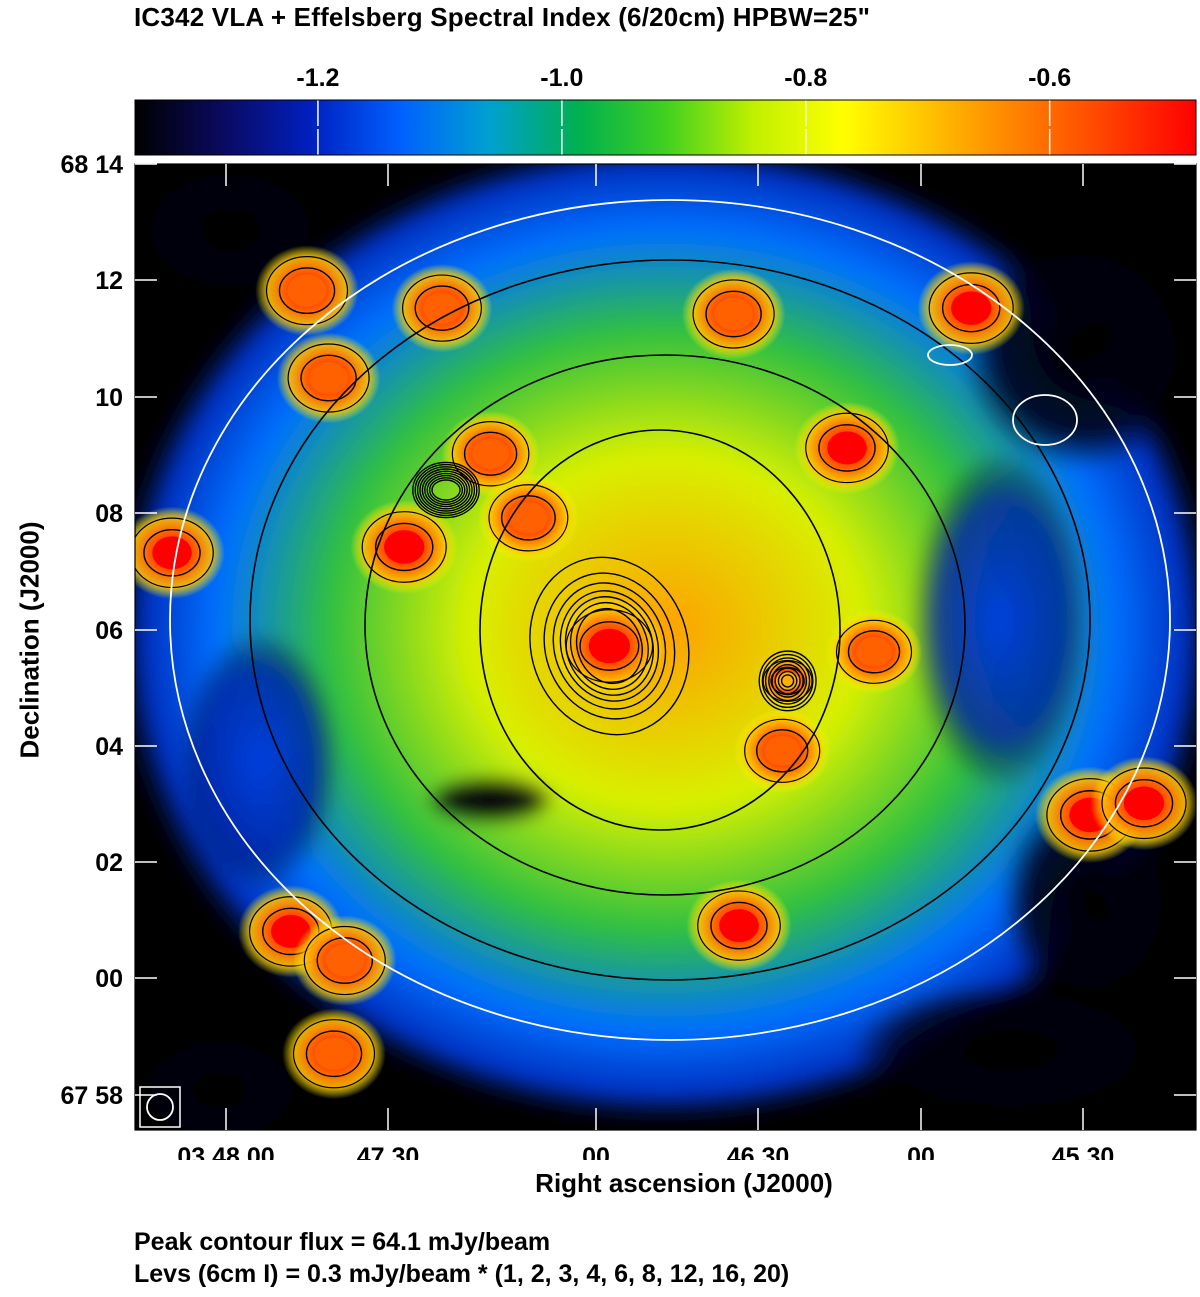 Image resolution: width=1200 pixels, height=1297 pixels. Describe the element at coordinates (222, 1080) in the screenshot. I see `hole-bottom-left` at that location.